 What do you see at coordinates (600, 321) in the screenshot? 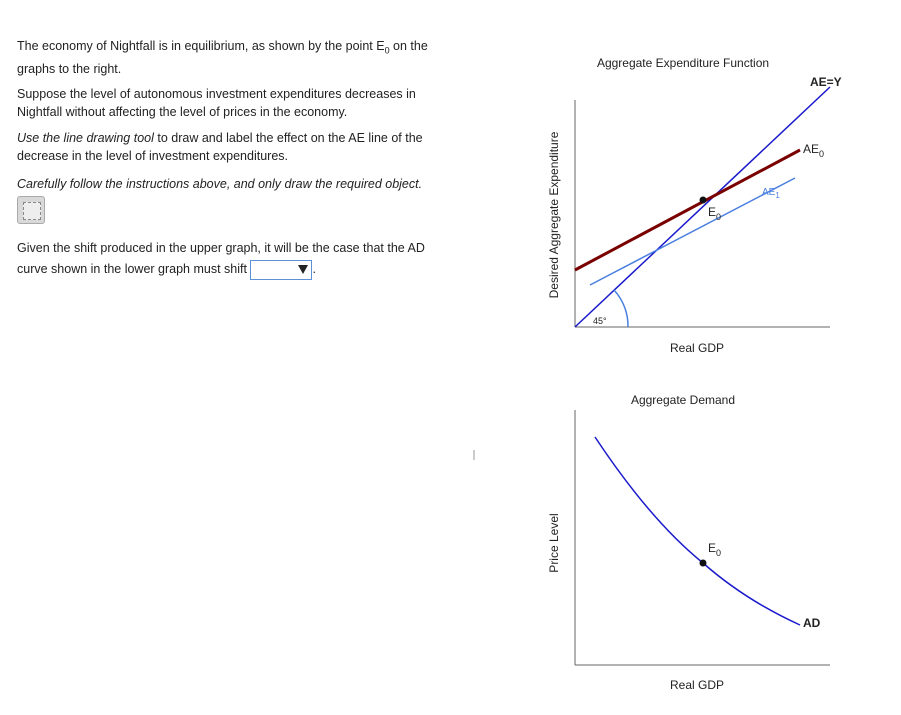
I see `angle-label: 45°` at bounding box center [600, 321].